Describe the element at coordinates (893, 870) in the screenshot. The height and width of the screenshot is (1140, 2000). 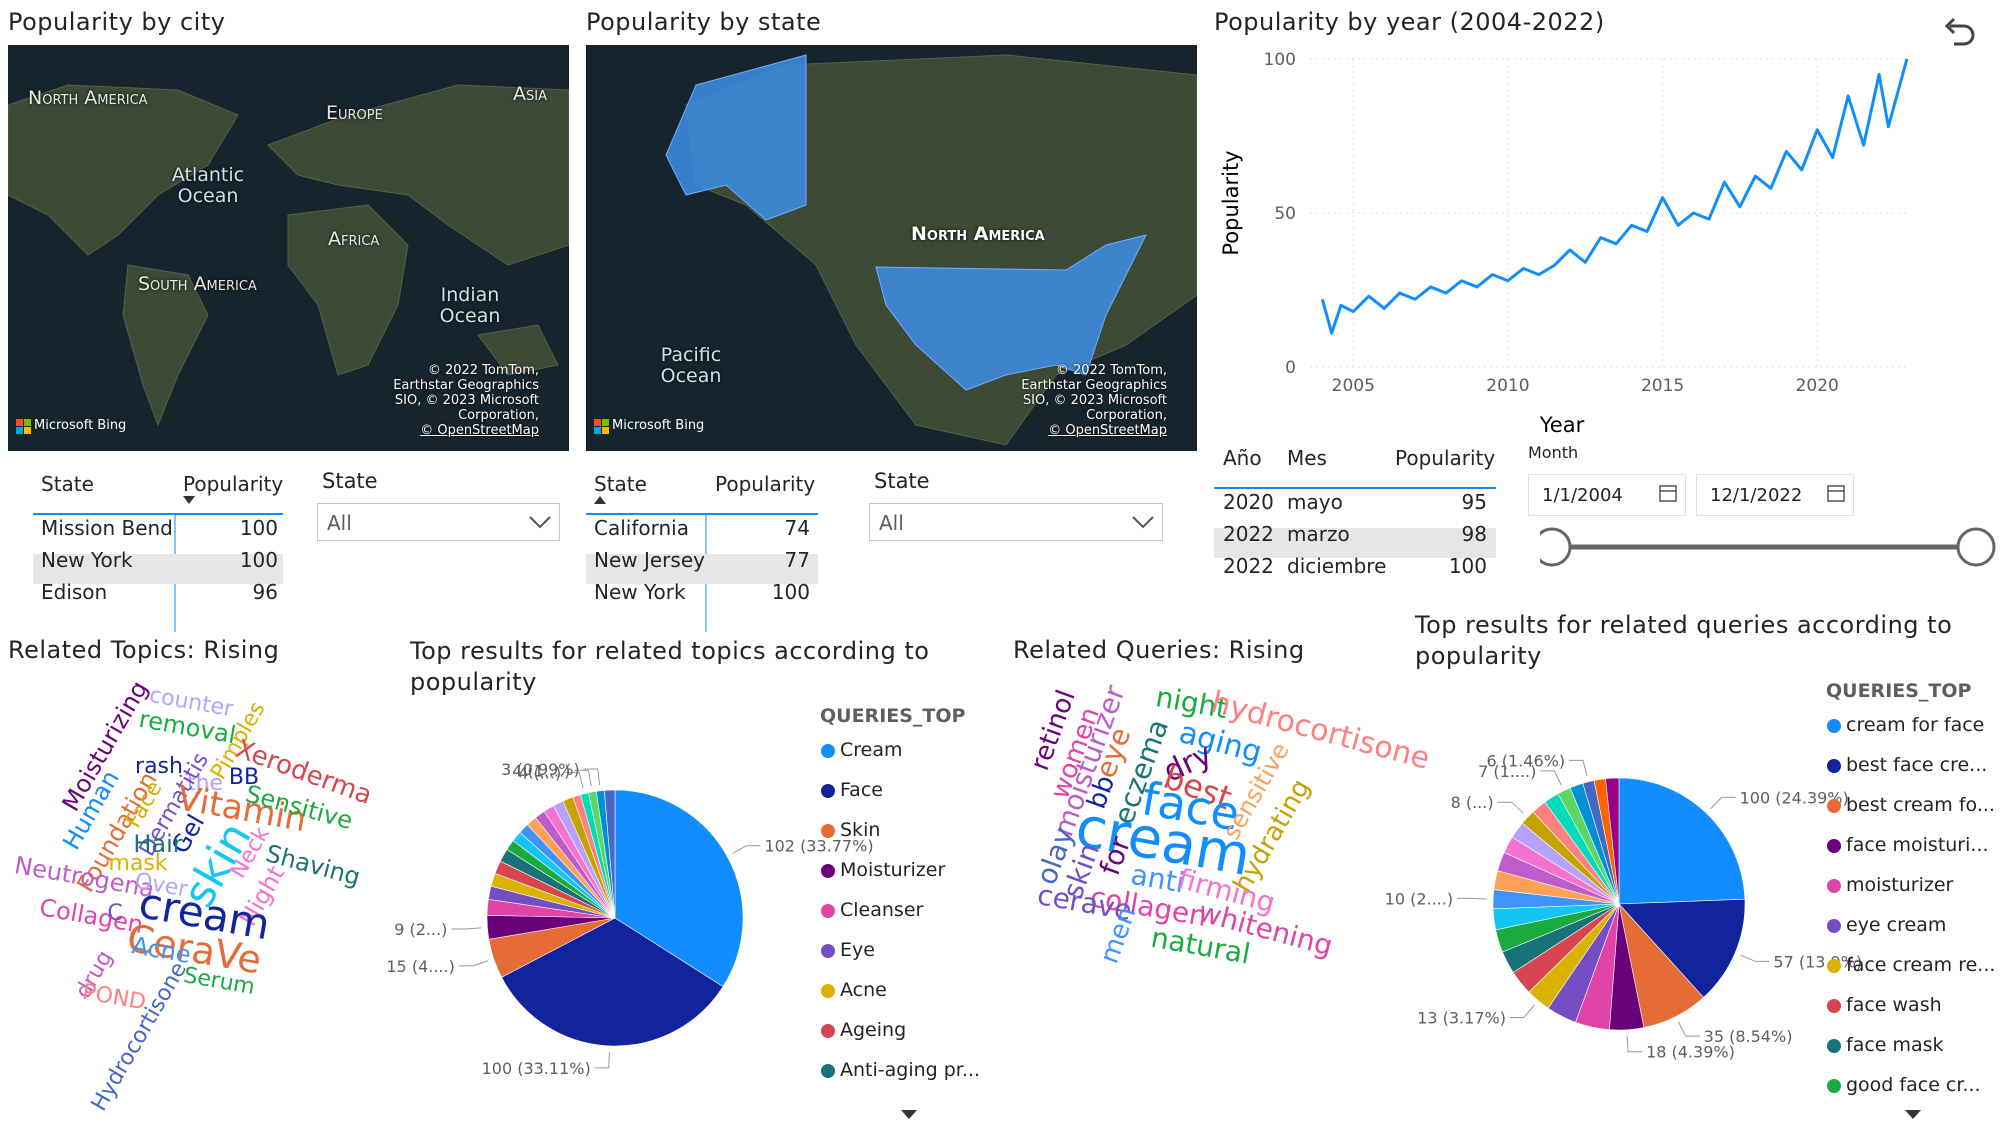
I see `legend-entry: Moisturizer` at that location.